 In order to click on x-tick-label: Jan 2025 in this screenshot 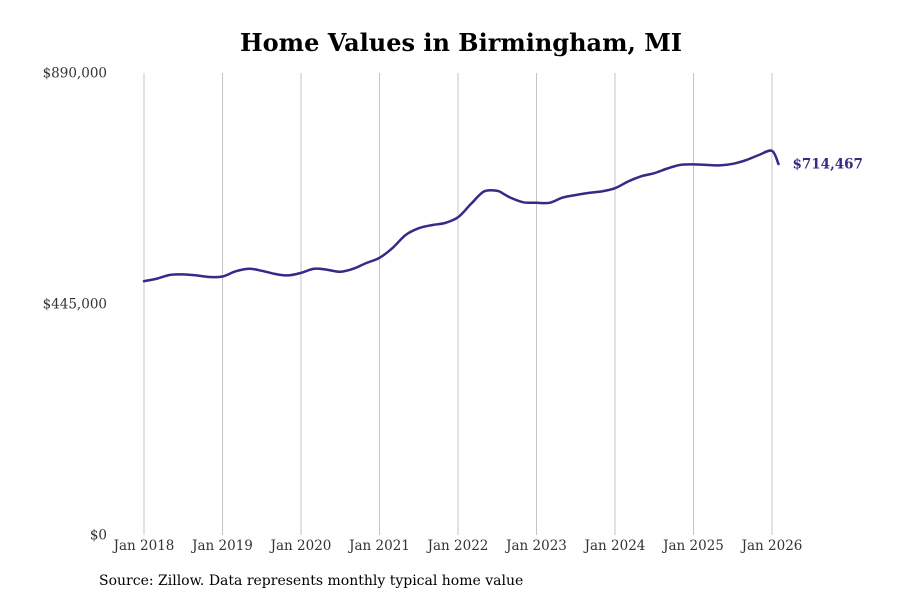, I will do `click(692, 546)`.